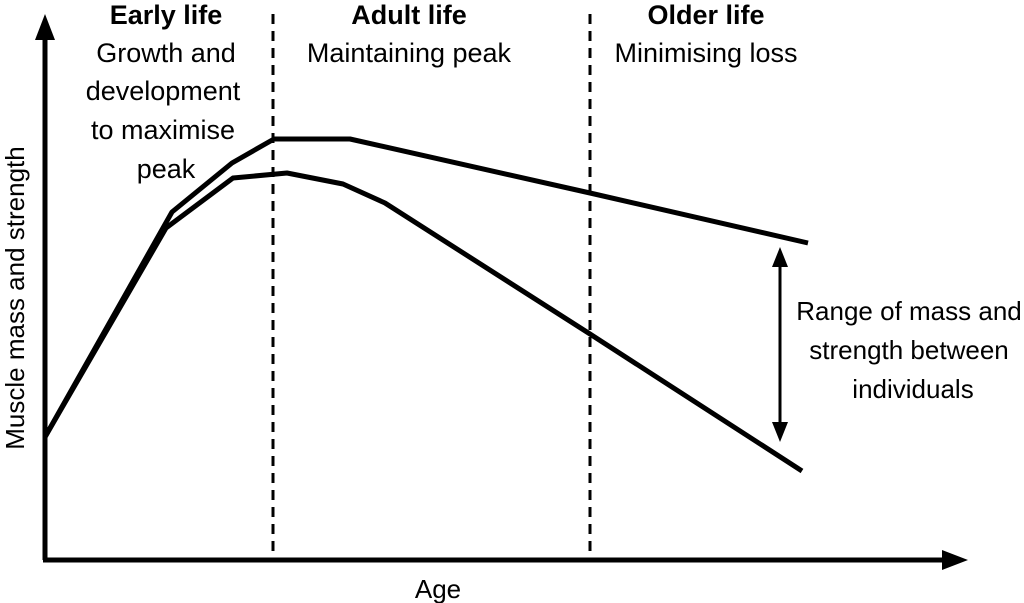  Describe the element at coordinates (409, 53) in the screenshot. I see `phase-desc-adult: Maintaining peak` at that location.